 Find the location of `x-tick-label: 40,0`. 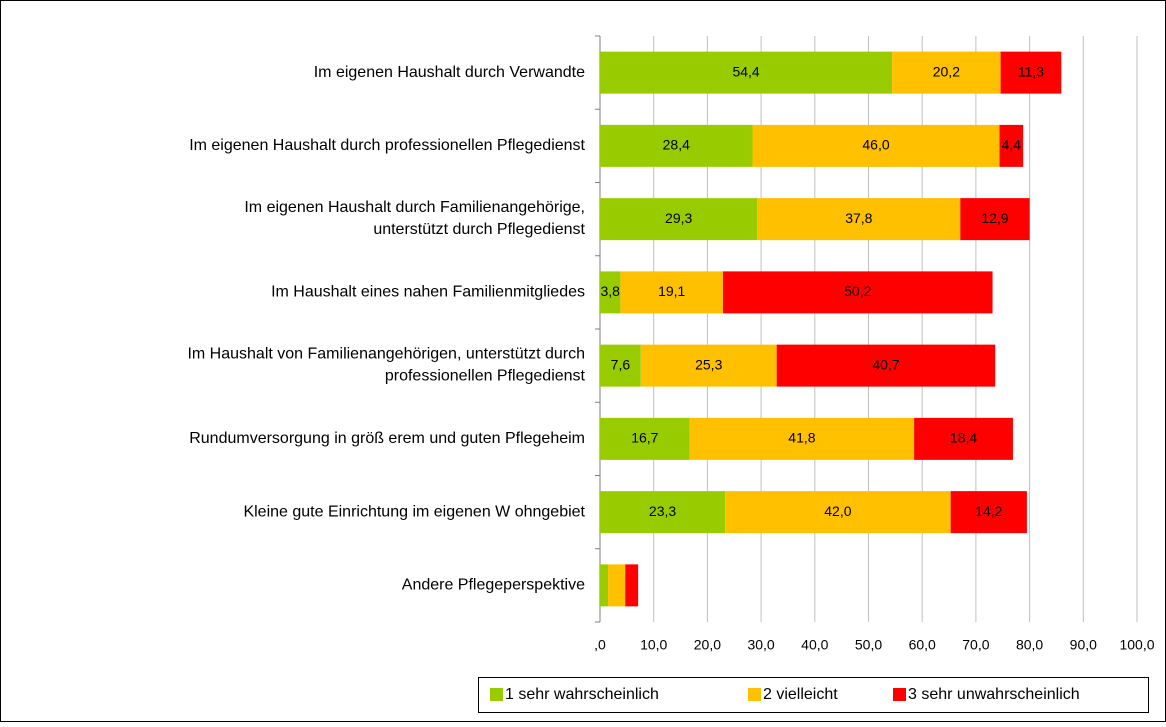

x-tick-label: 40,0 is located at coordinates (814, 645).